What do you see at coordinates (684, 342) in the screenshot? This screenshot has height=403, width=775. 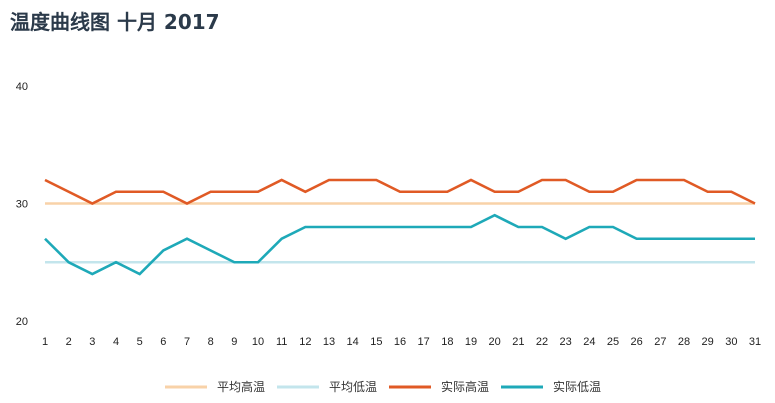 I see `x-tick-label: 28` at bounding box center [684, 342].